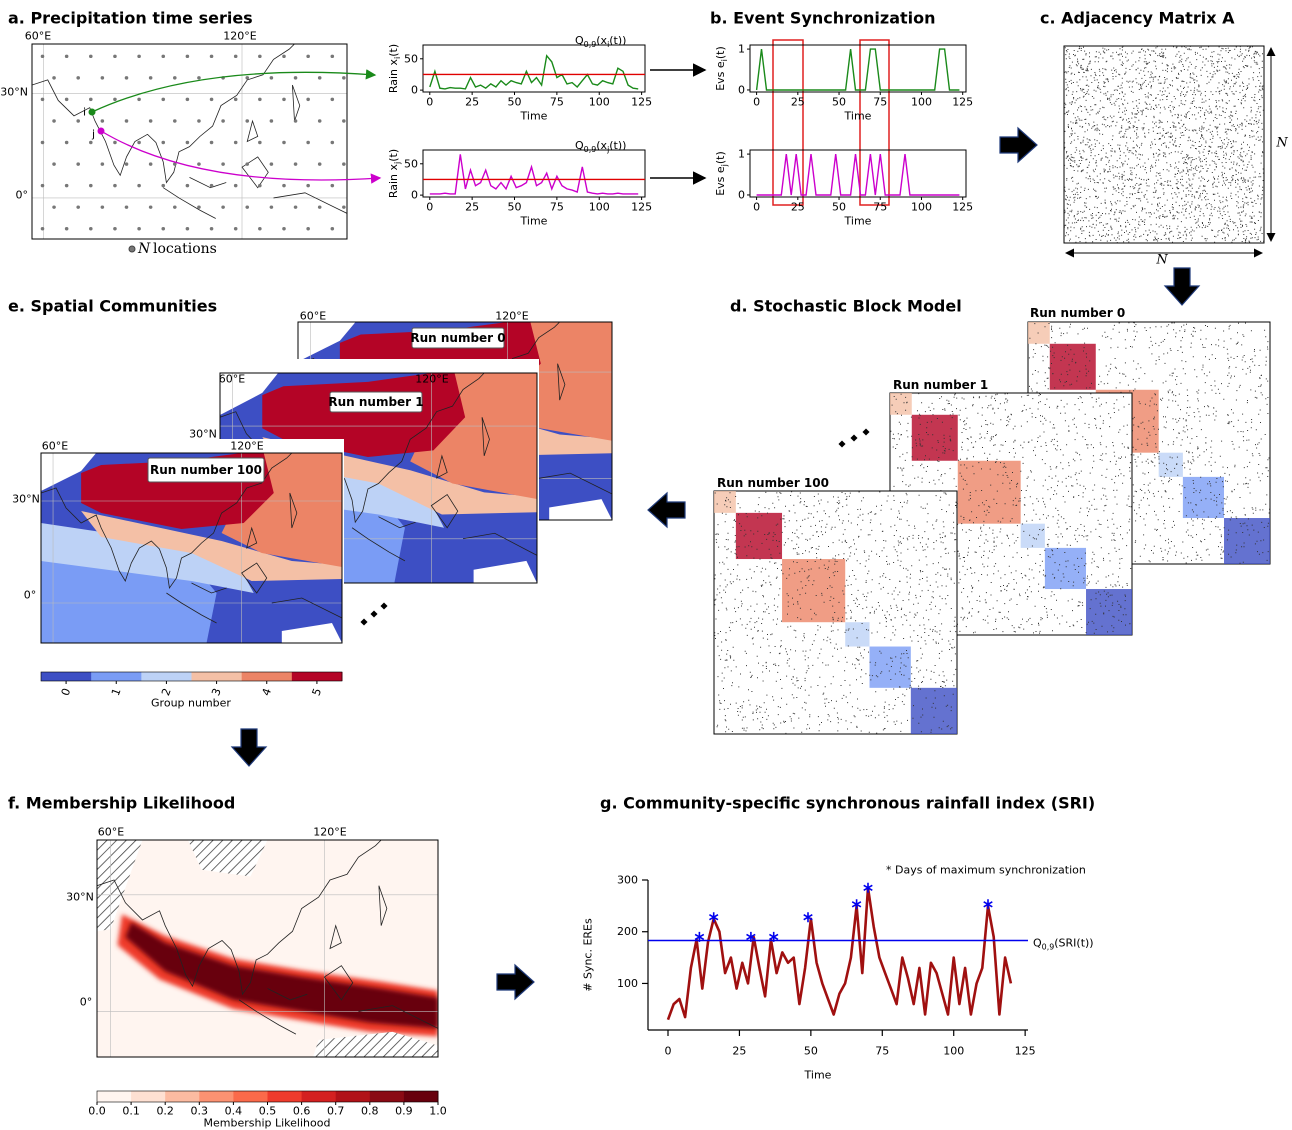 The height and width of the screenshot is (1130, 1292). What do you see at coordinates (607, 149) in the screenshot?
I see `threshold-label-part: j` at bounding box center [607, 149].